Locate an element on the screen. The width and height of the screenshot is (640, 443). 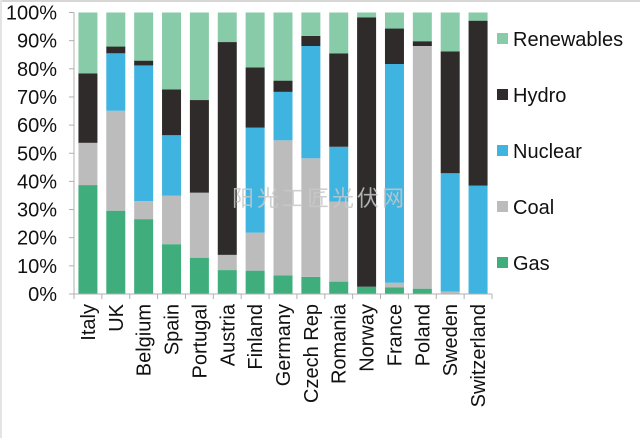
legend-item-renewables: Renewables is located at coordinates (560, 40).